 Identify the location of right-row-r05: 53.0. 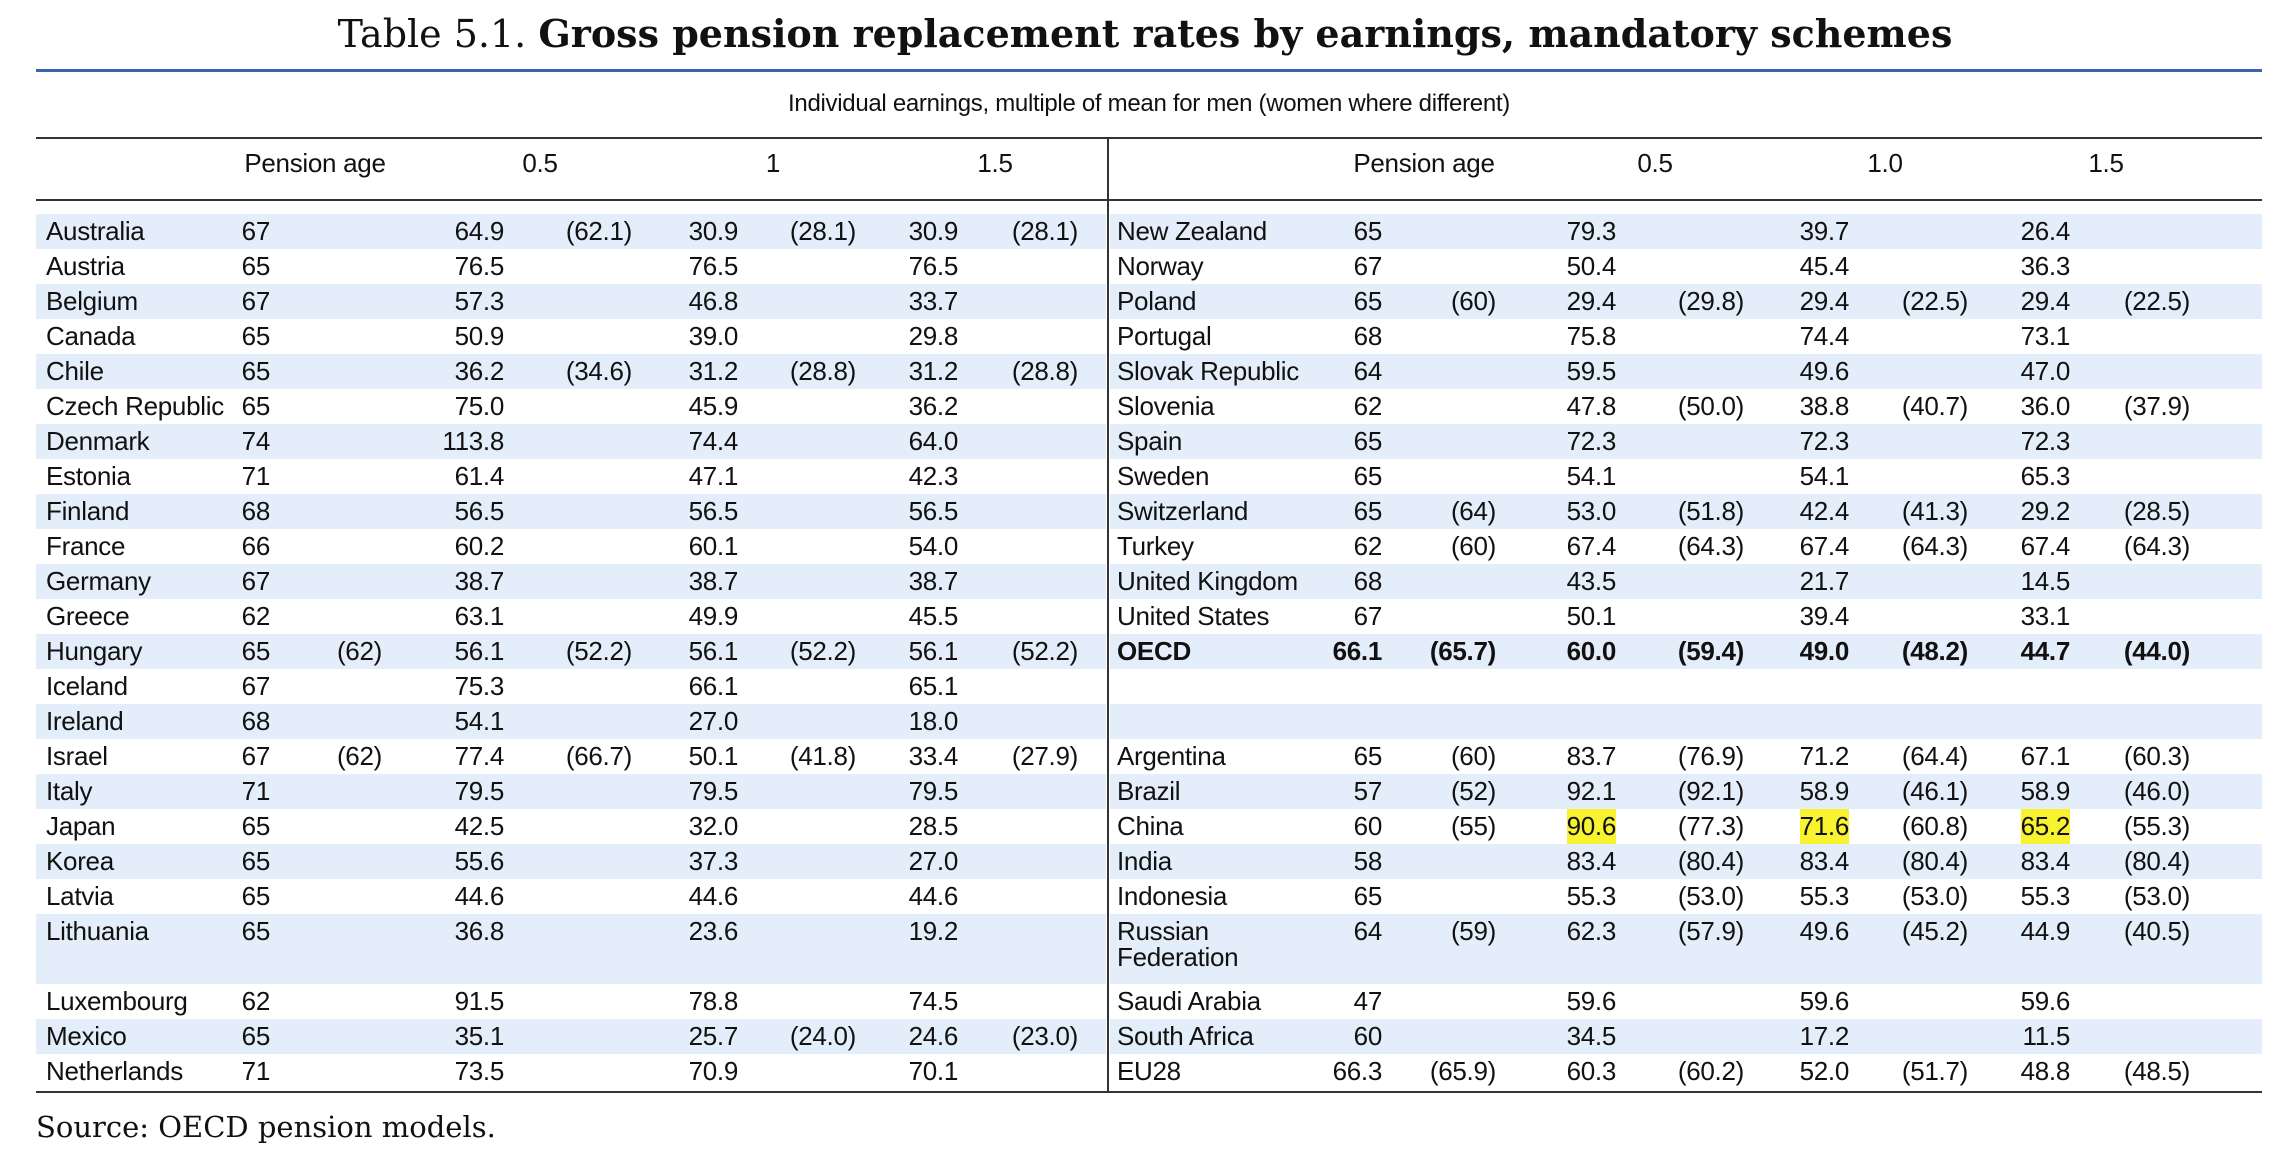
(1591, 511).